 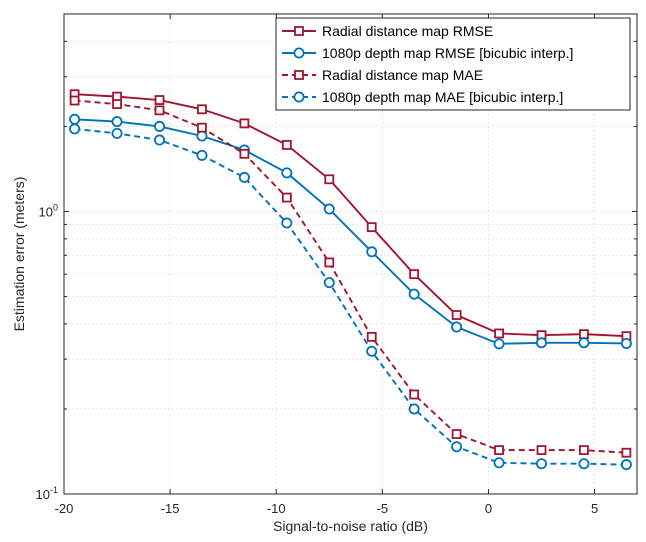 What do you see at coordinates (442, 97) in the screenshot?
I see `legend-label: 1080p depth map MAE [bicubic interp.]` at bounding box center [442, 97].